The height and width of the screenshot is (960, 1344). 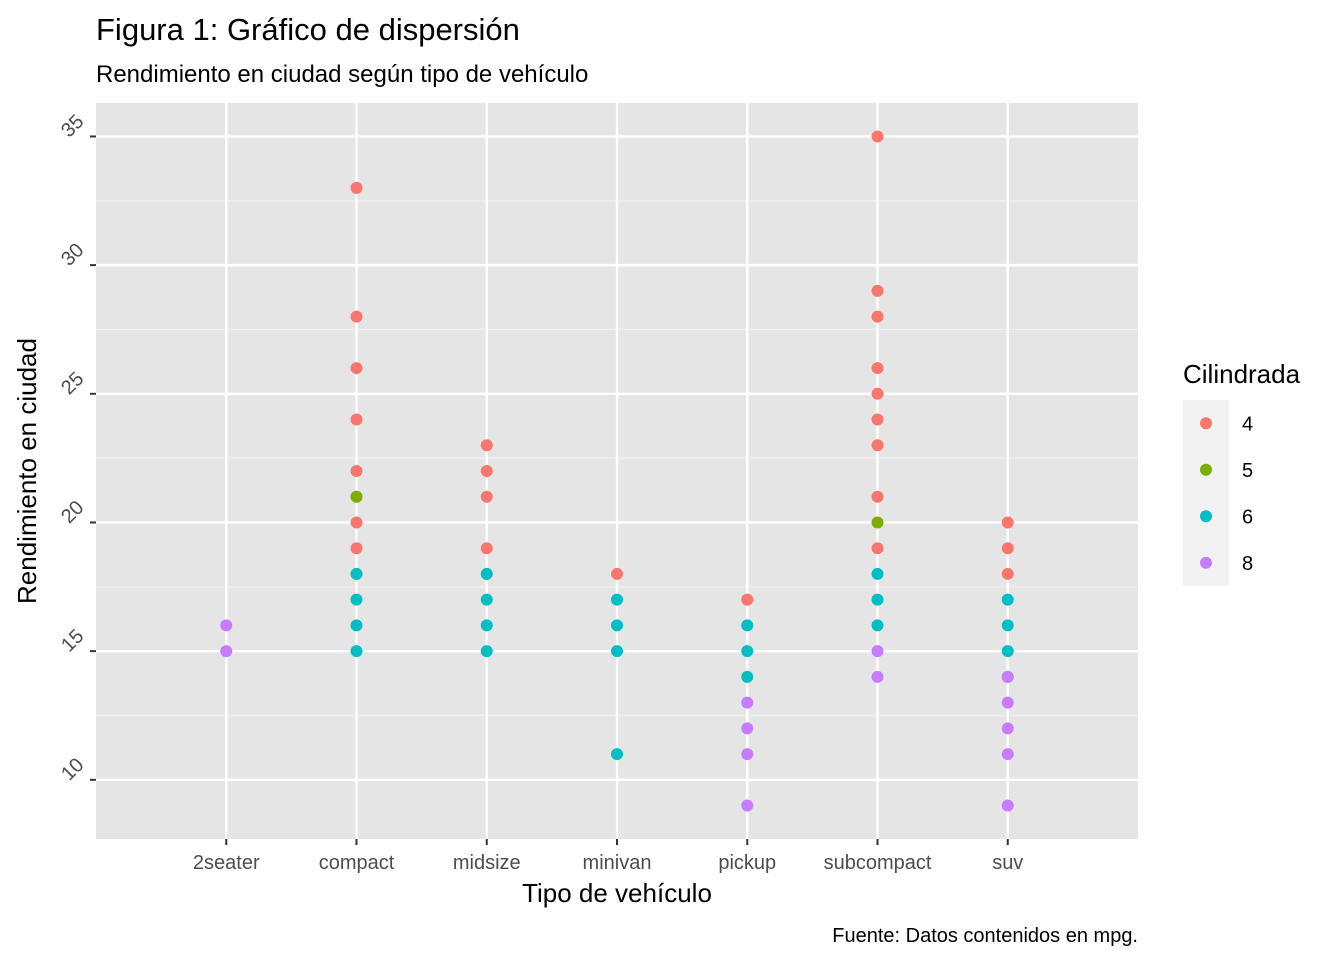 What do you see at coordinates (72, 512) in the screenshot?
I see `y-tick-label: 20` at bounding box center [72, 512].